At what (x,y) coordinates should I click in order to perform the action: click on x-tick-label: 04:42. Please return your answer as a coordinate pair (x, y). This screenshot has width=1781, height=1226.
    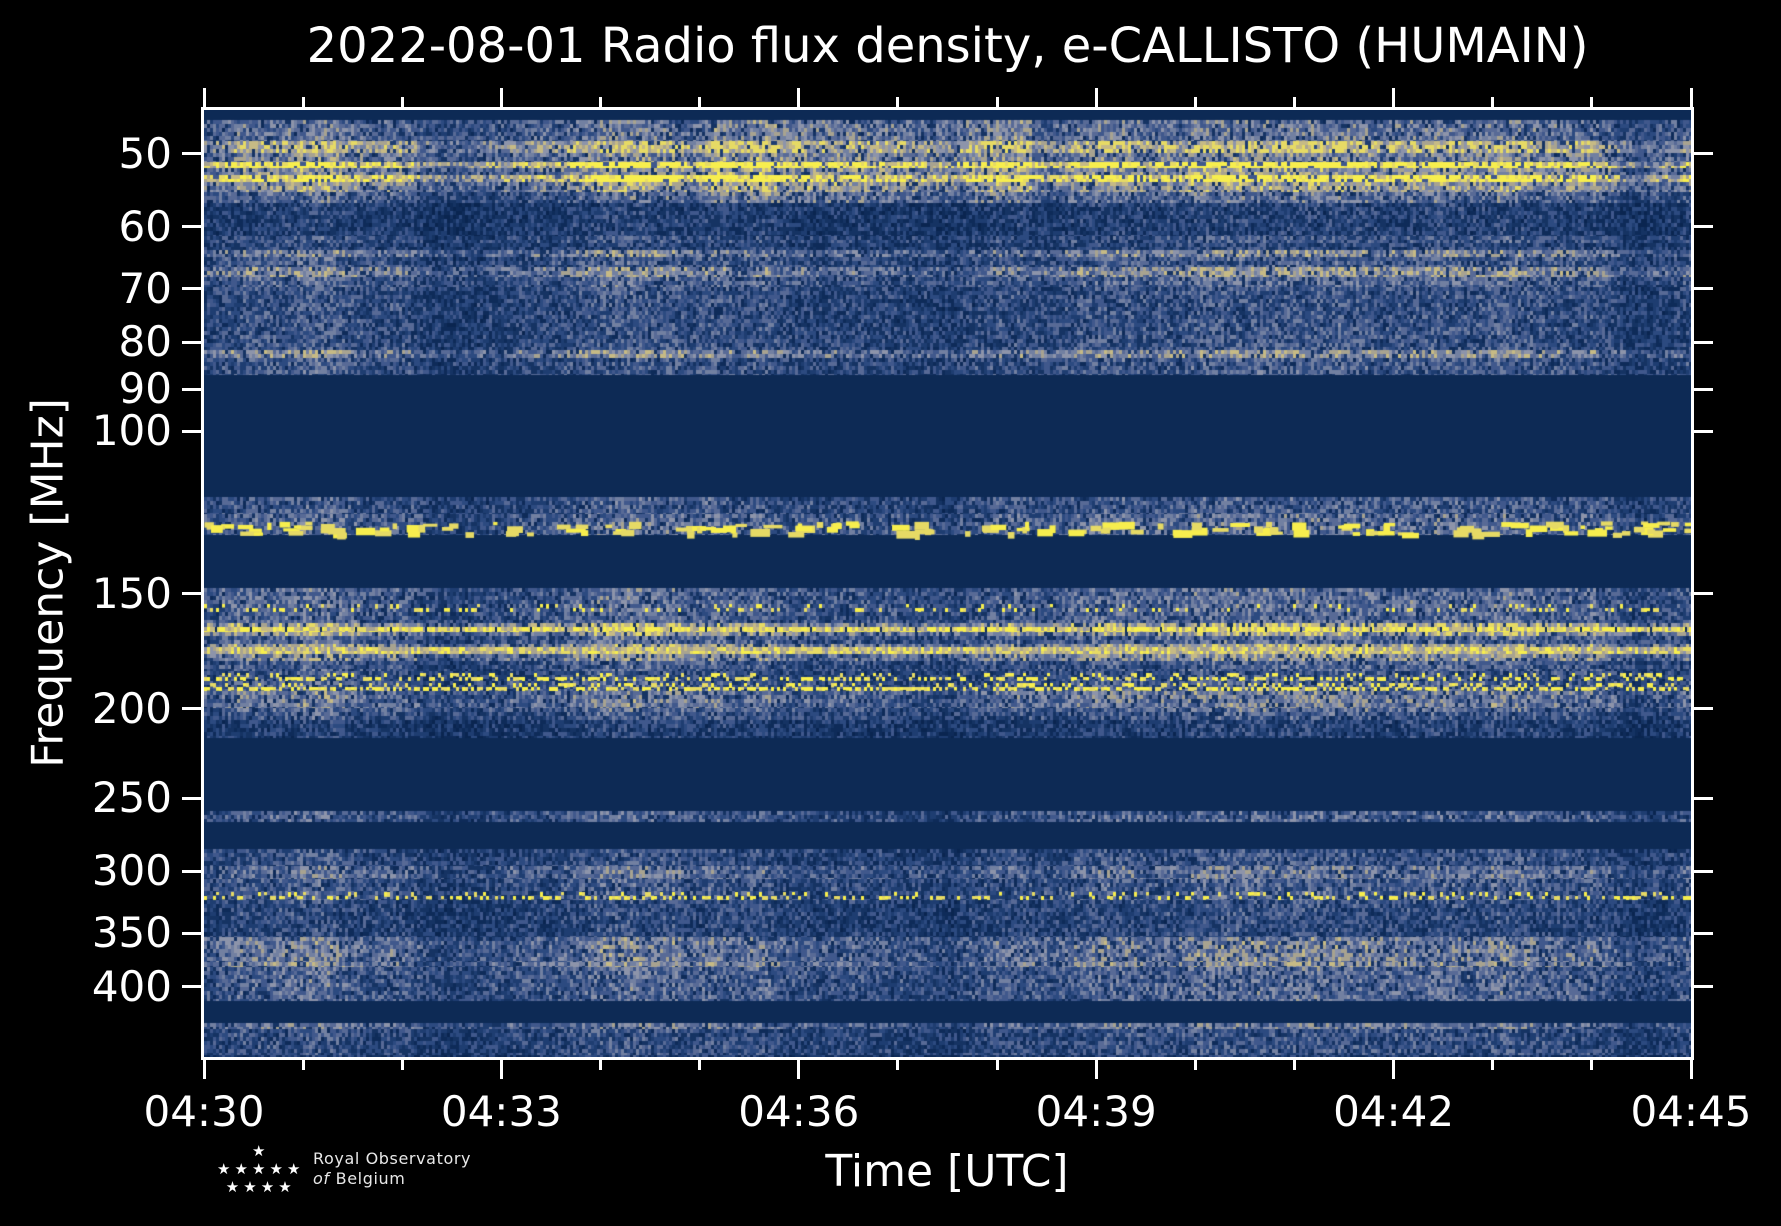
    Looking at the image, I should click on (1394, 1111).